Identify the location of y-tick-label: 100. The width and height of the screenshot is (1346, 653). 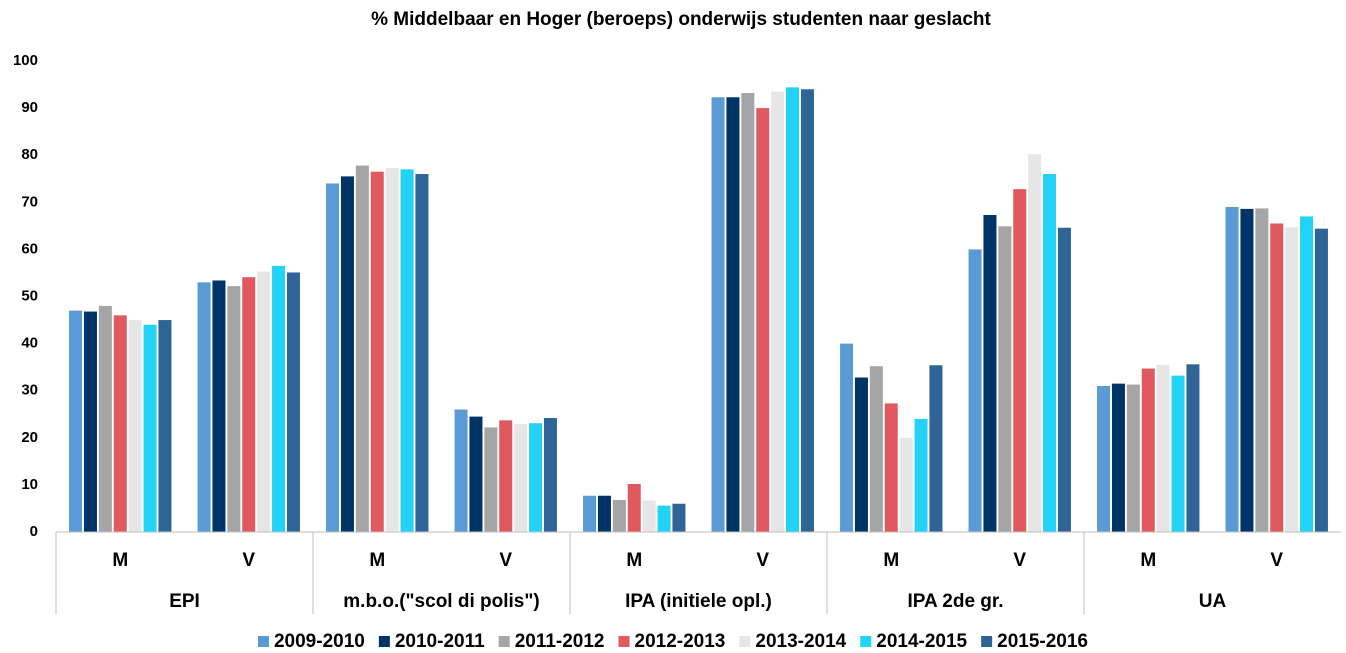
(25, 60).